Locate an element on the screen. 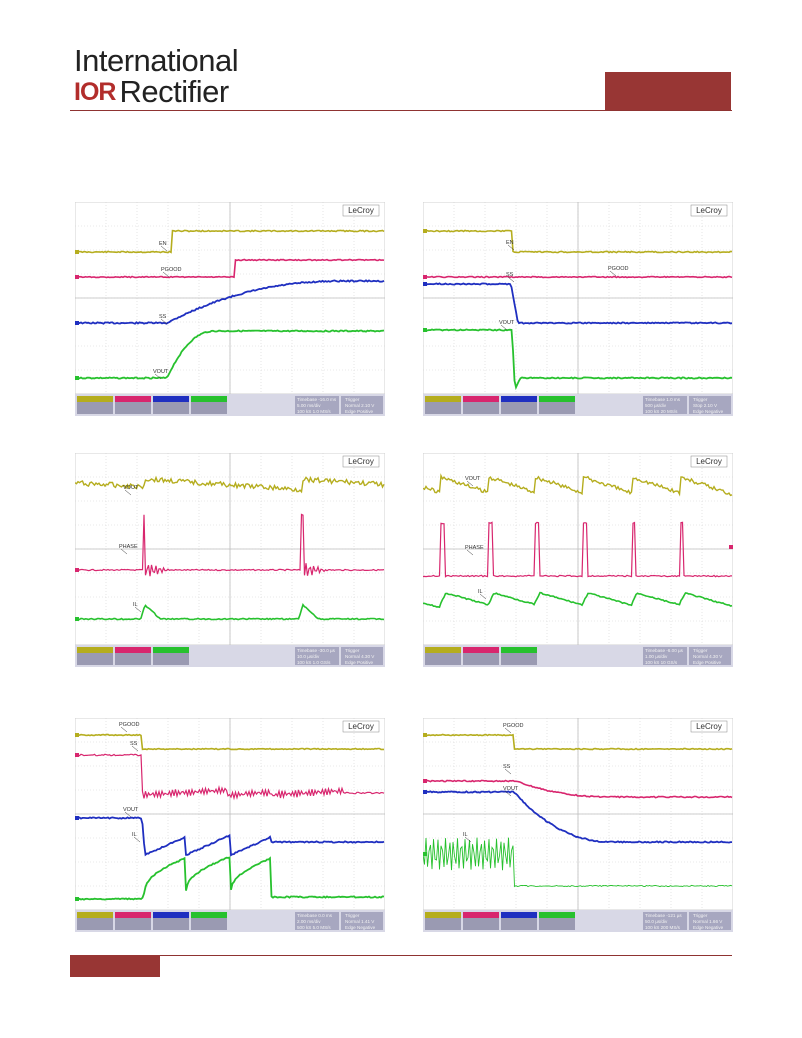 This screenshot has height=1038, width=802. scope-status-text: 500 µs/div is located at coordinates (656, 405).